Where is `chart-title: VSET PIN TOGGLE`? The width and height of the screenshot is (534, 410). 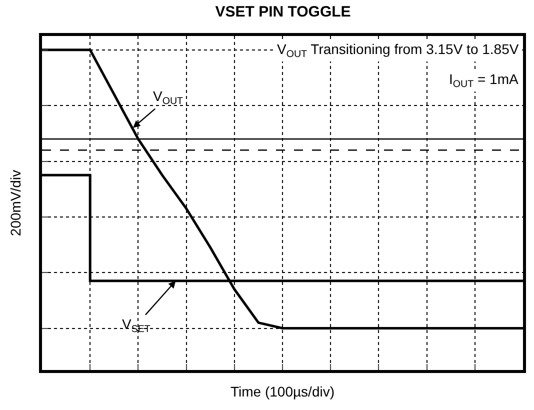 chart-title: VSET PIN TOGGLE is located at coordinates (283, 12).